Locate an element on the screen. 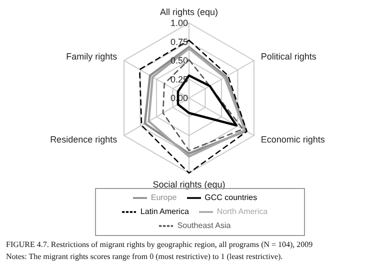 This screenshot has width=365, height=278. legend-label: Southeast Asia is located at coordinates (204, 225).